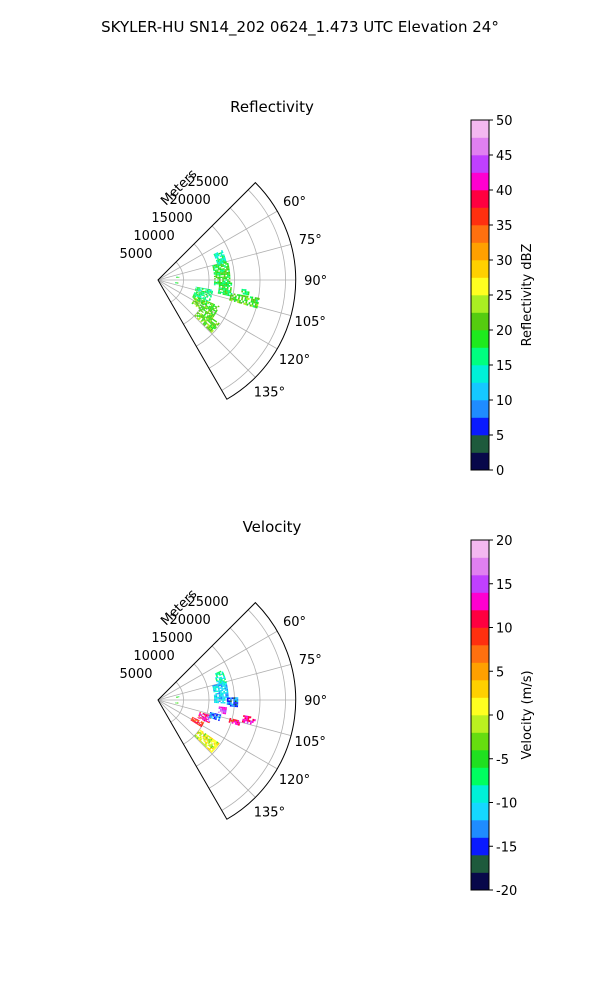  What do you see at coordinates (294, 780) in the screenshot?
I see `azimuth-tick-label: 120°` at bounding box center [294, 780].